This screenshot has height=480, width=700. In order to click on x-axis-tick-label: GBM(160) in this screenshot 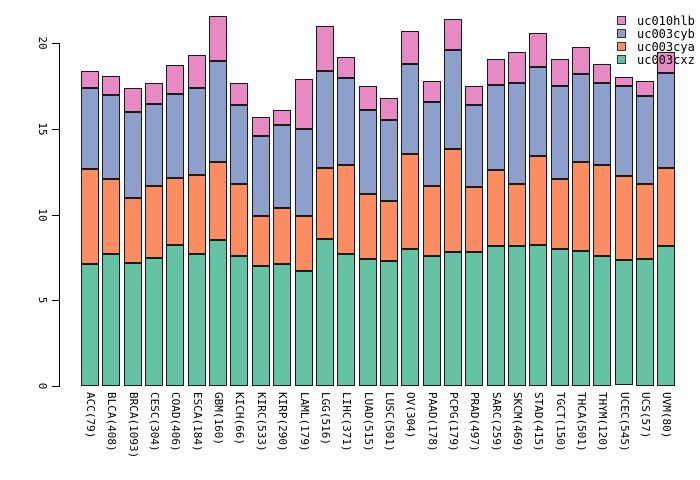, I will do `click(218, 418)`.